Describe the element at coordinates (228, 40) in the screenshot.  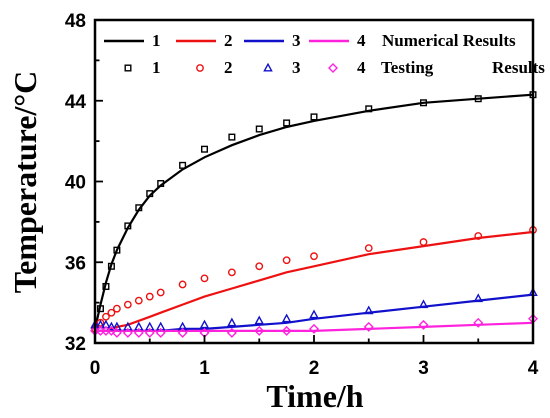
I see `legend-line-number: 2` at that location.